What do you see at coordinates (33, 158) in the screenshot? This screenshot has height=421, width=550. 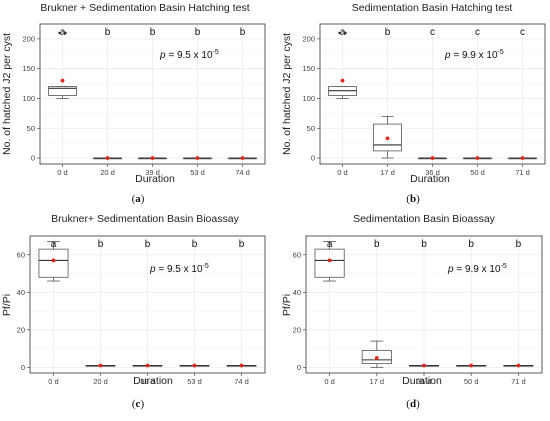 I see `panel-a-ytick-0: 0` at bounding box center [33, 158].